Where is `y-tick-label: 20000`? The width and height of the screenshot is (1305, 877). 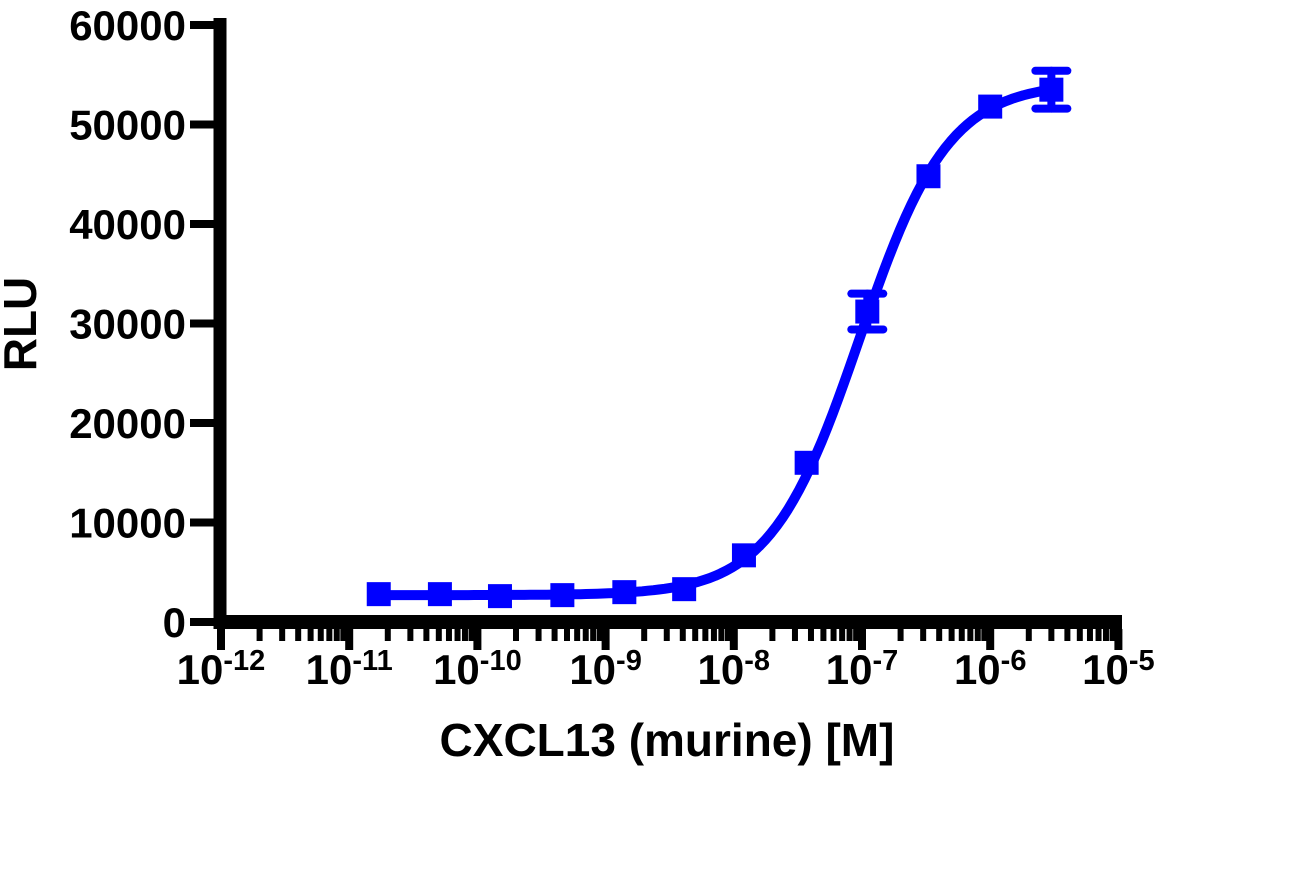
y-tick-label: 20000 is located at coordinates (127, 423).